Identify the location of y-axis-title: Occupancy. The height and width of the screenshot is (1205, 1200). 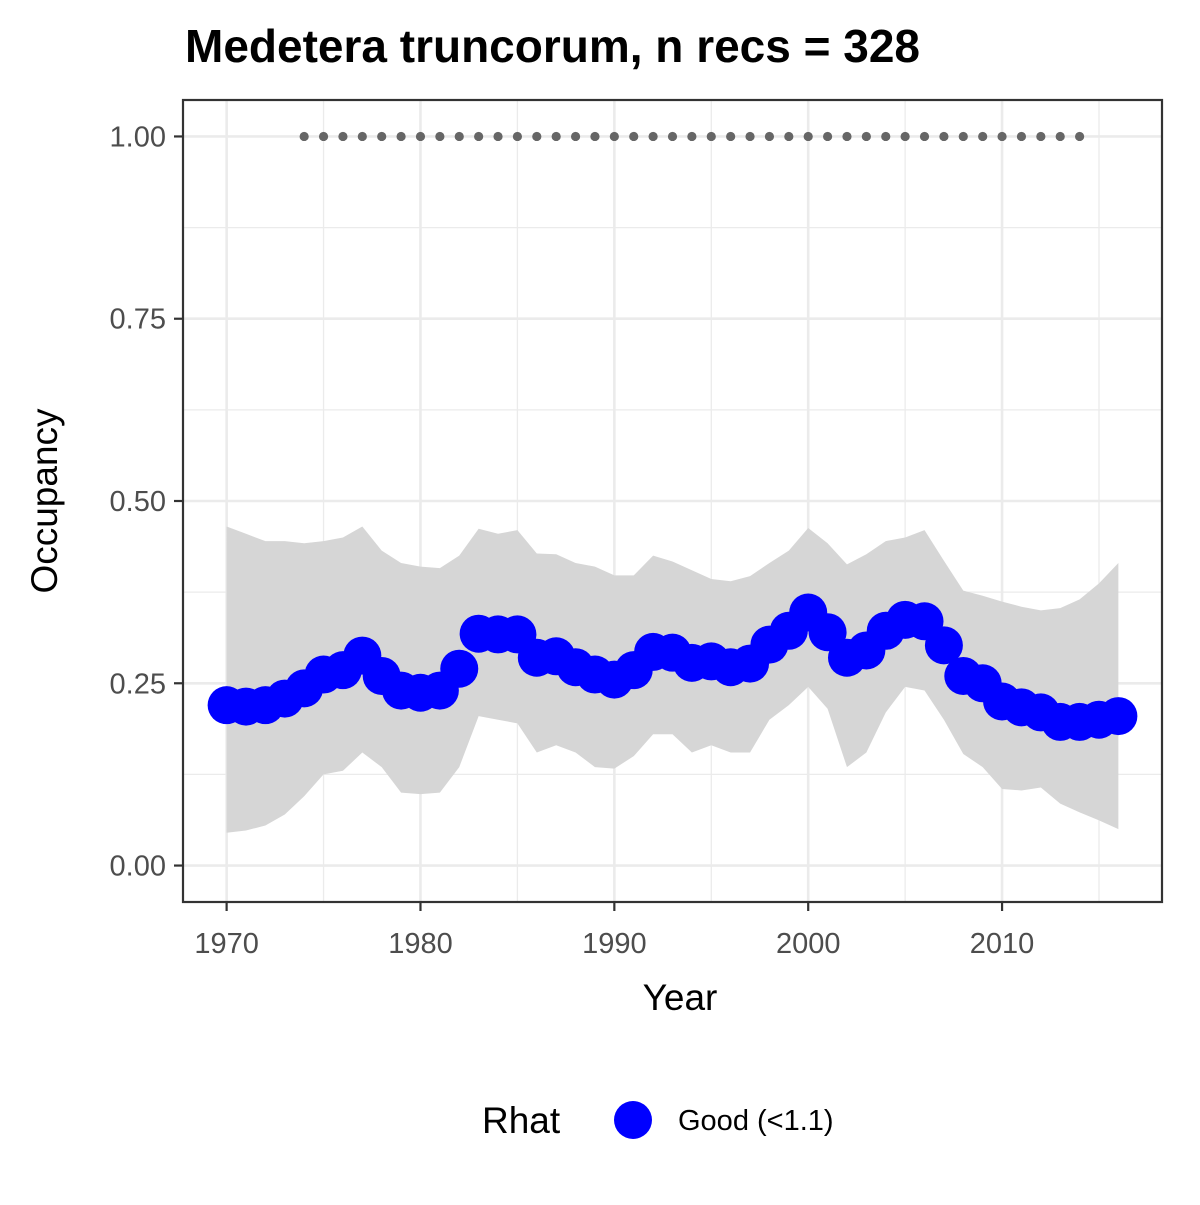
(44, 501).